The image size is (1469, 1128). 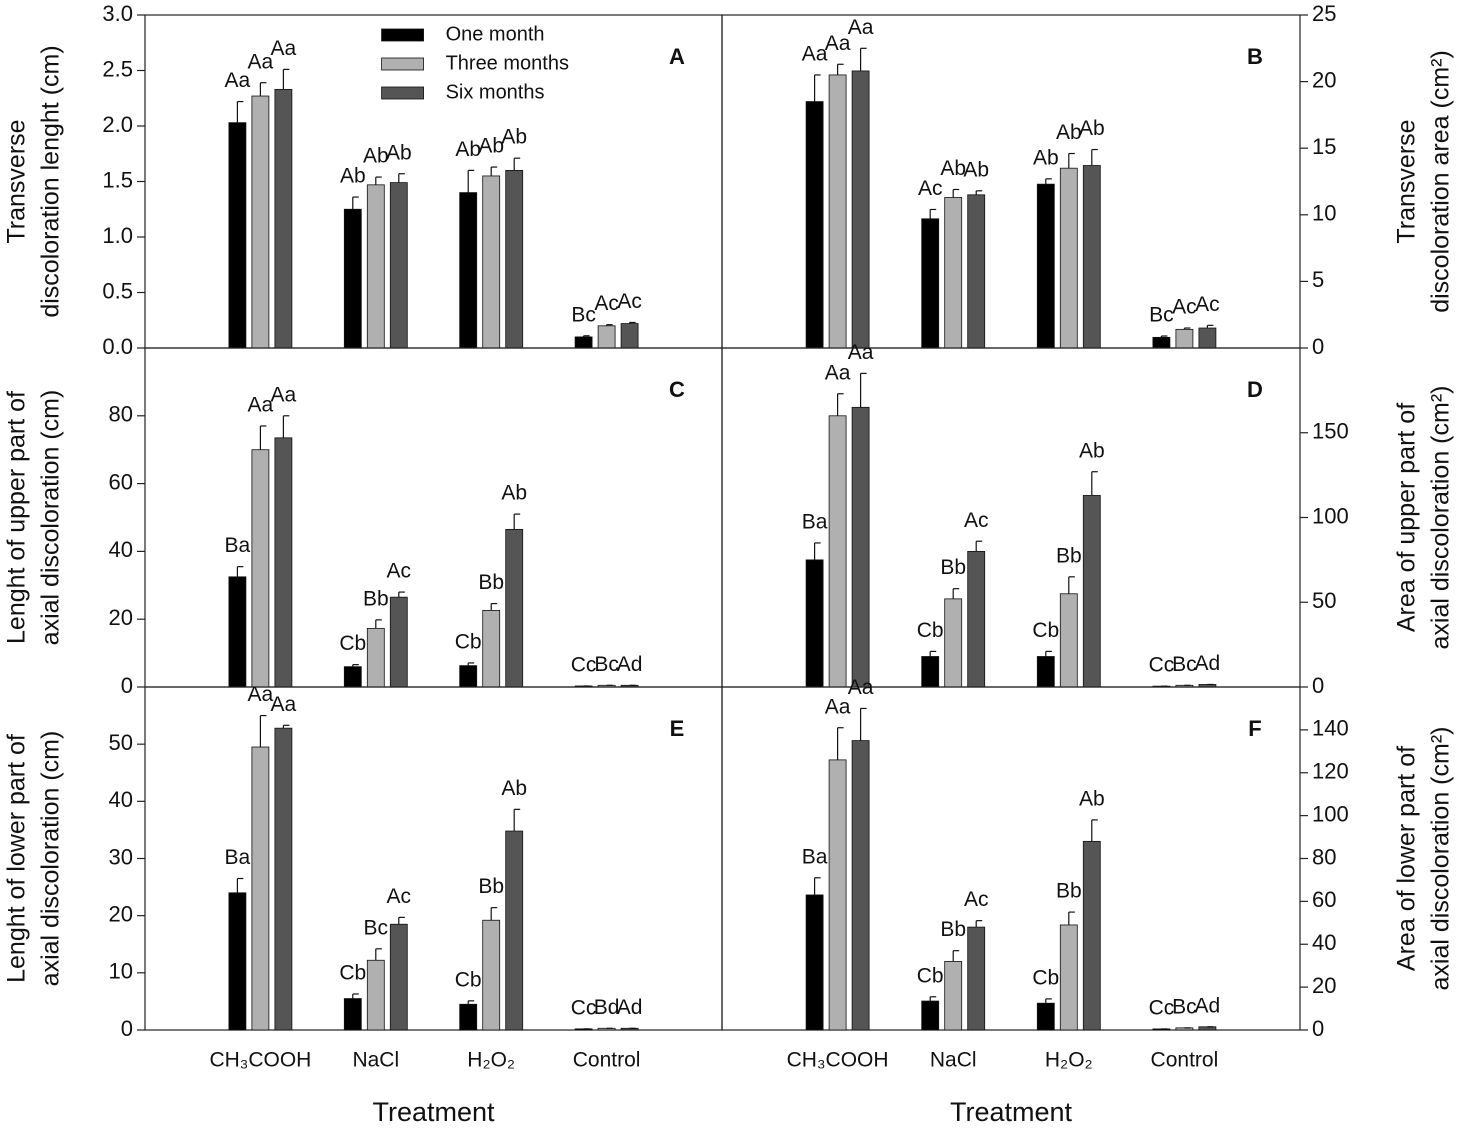 What do you see at coordinates (1255, 56) in the screenshot?
I see `panel-label: B` at bounding box center [1255, 56].